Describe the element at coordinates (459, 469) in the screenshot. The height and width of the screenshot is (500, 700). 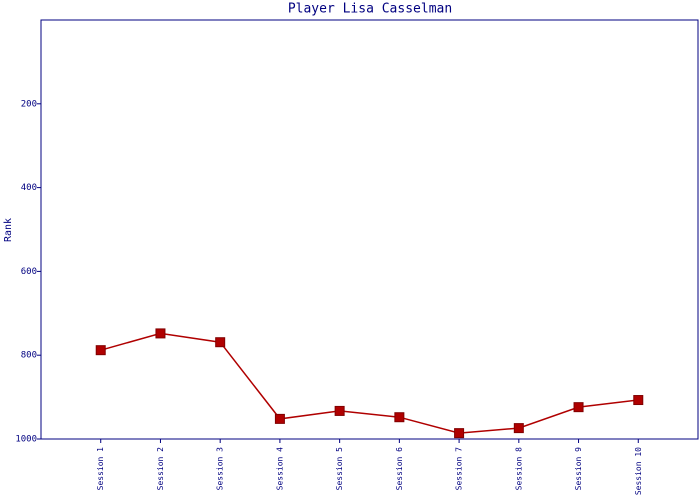
I see `x-tick-label: Session 7` at that location.